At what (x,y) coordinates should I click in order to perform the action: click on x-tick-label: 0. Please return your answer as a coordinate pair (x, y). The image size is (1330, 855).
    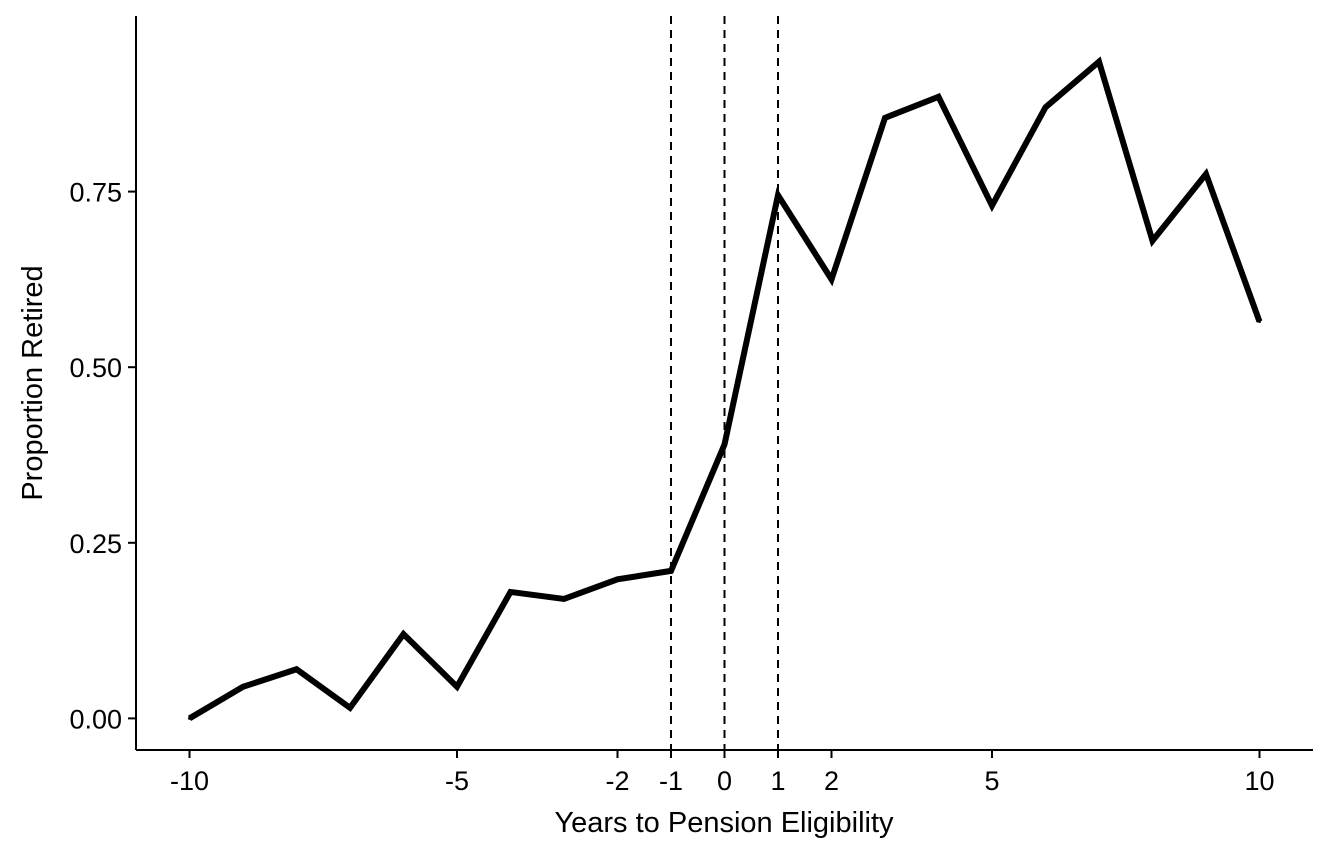
    Looking at the image, I should click on (724, 781).